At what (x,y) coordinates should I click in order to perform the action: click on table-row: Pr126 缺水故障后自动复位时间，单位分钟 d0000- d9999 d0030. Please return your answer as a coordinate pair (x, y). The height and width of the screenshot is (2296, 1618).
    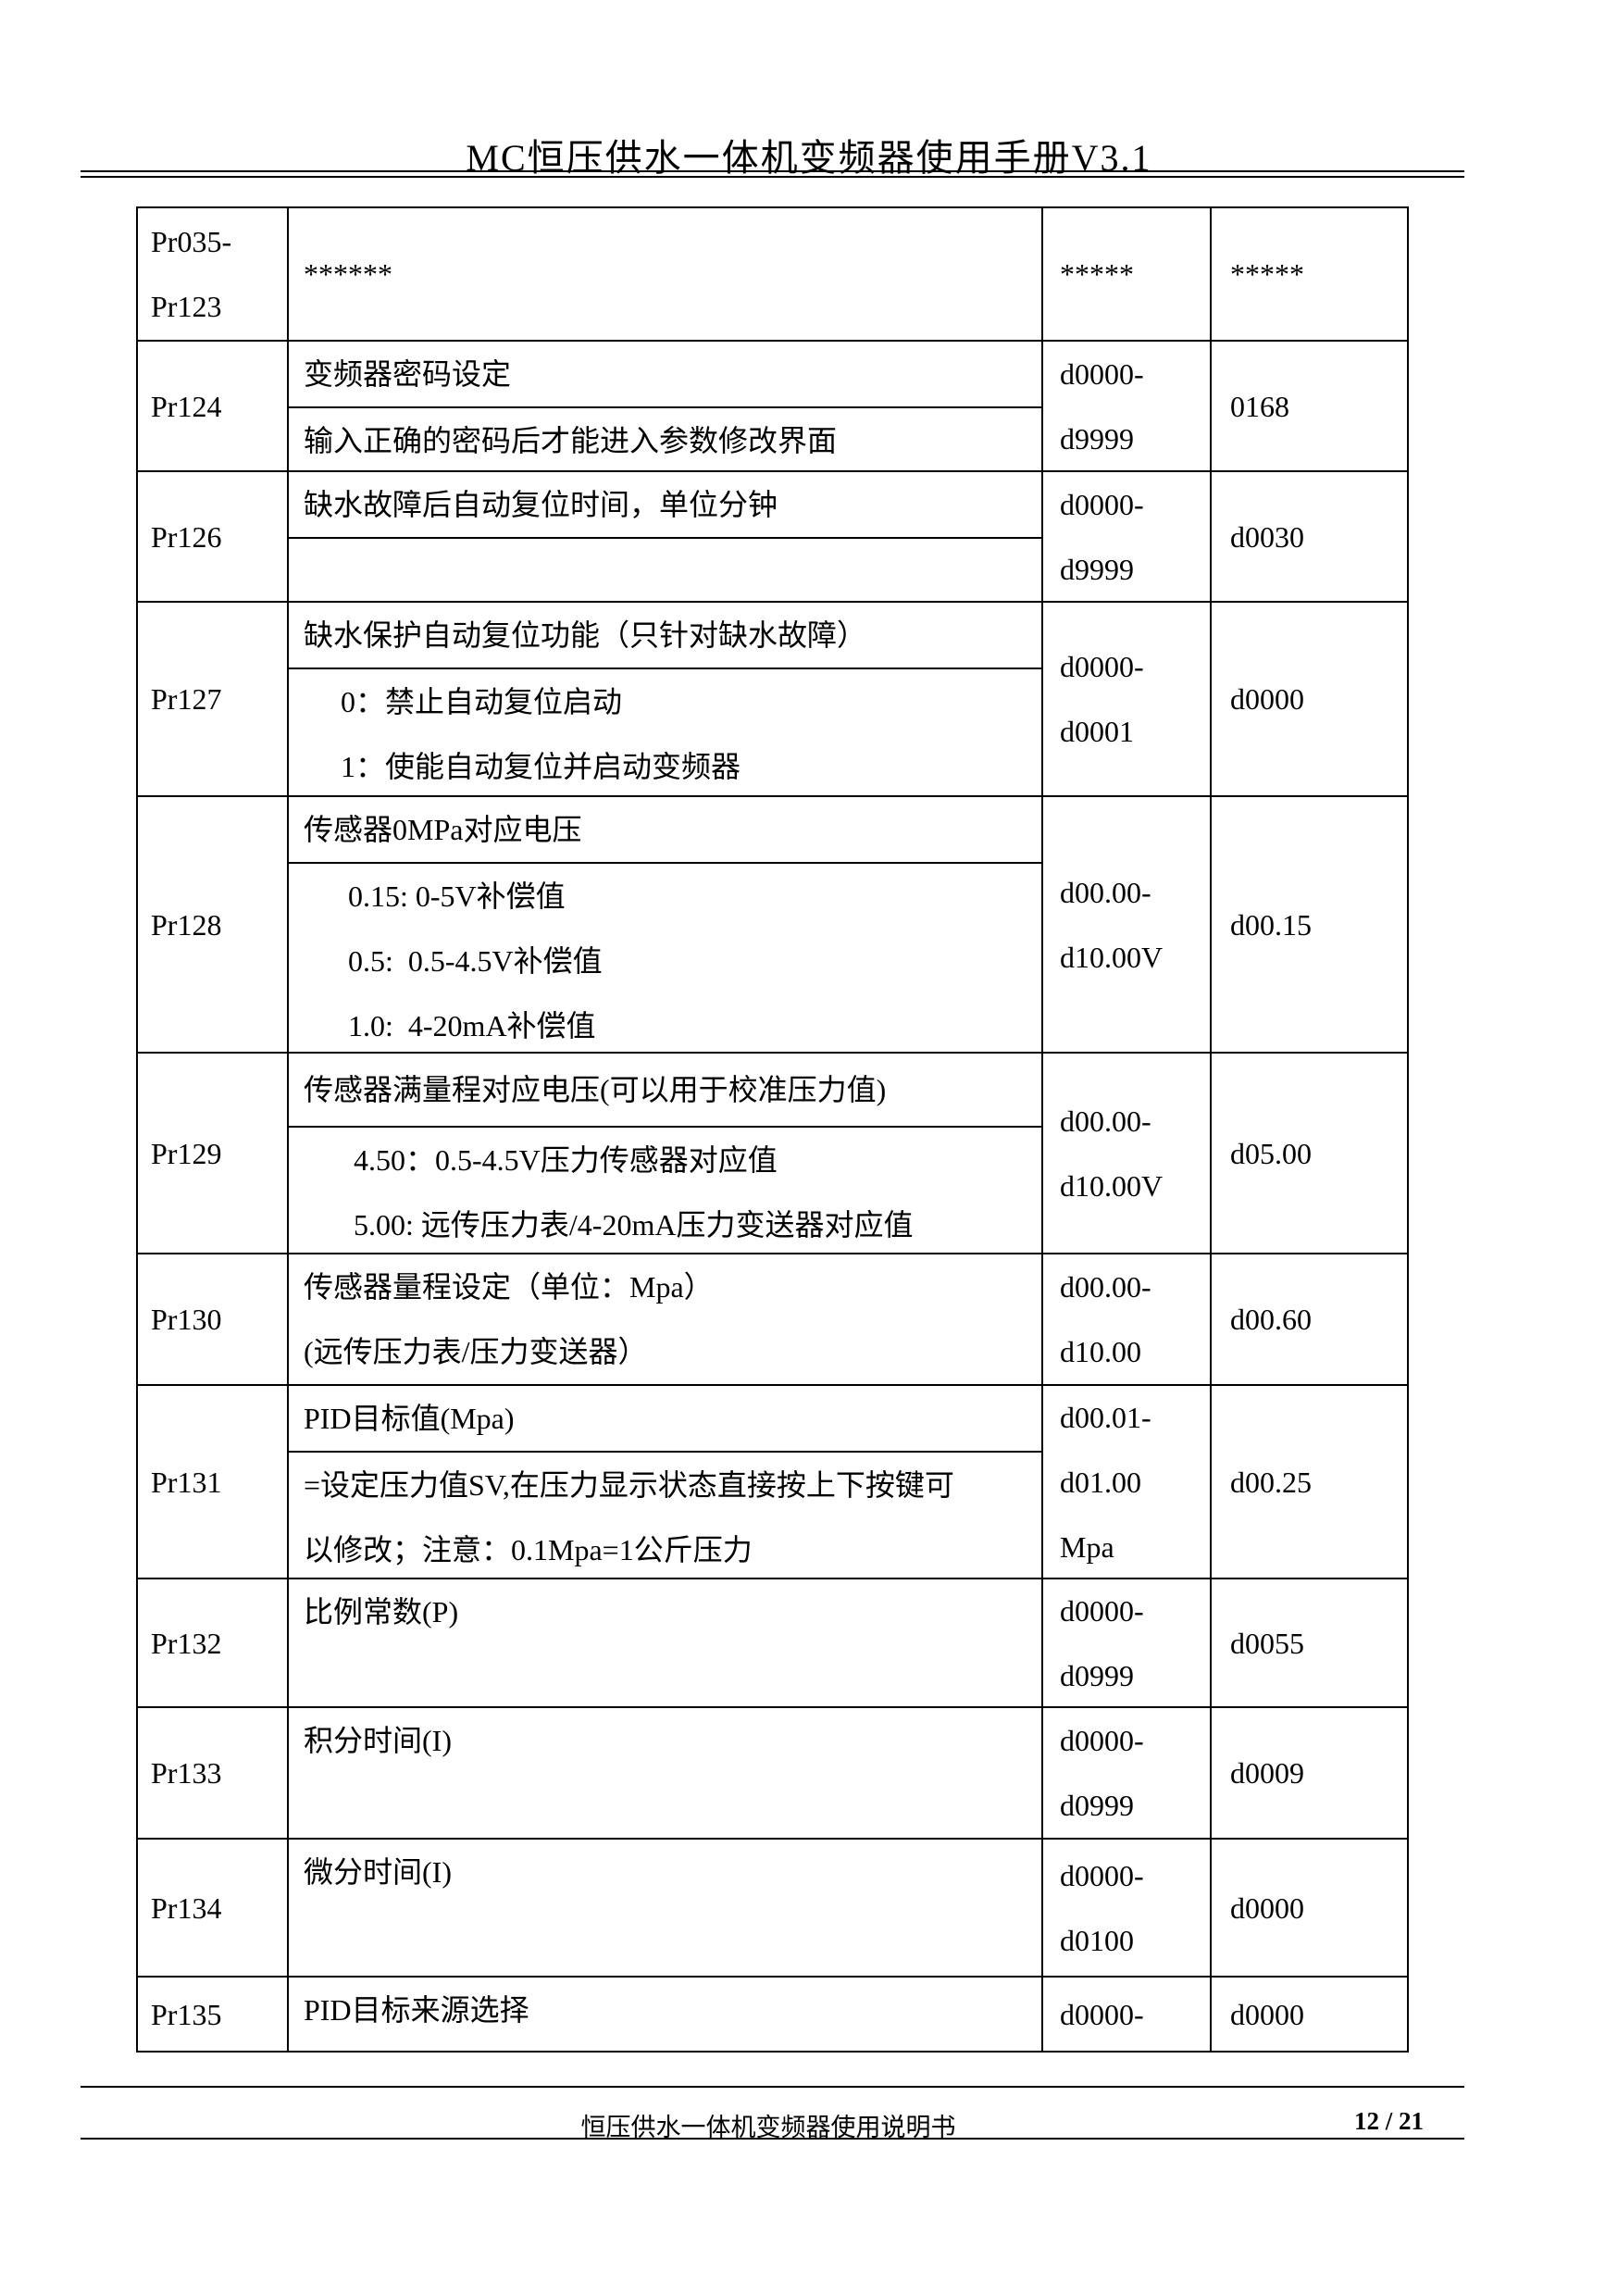
    Looking at the image, I should click on (773, 537).